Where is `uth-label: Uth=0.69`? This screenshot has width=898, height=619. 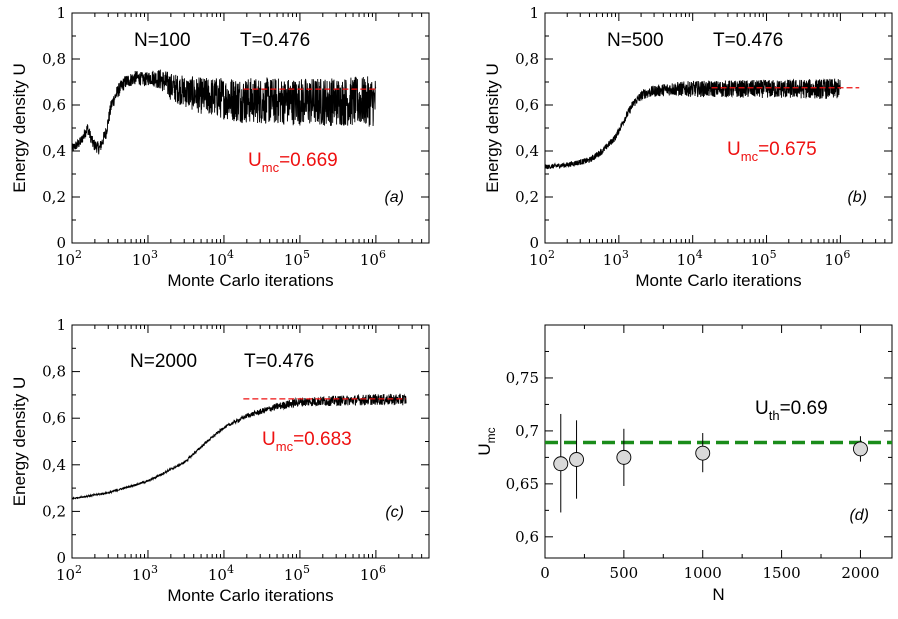
uth-label: Uth=0.69 is located at coordinates (791, 410).